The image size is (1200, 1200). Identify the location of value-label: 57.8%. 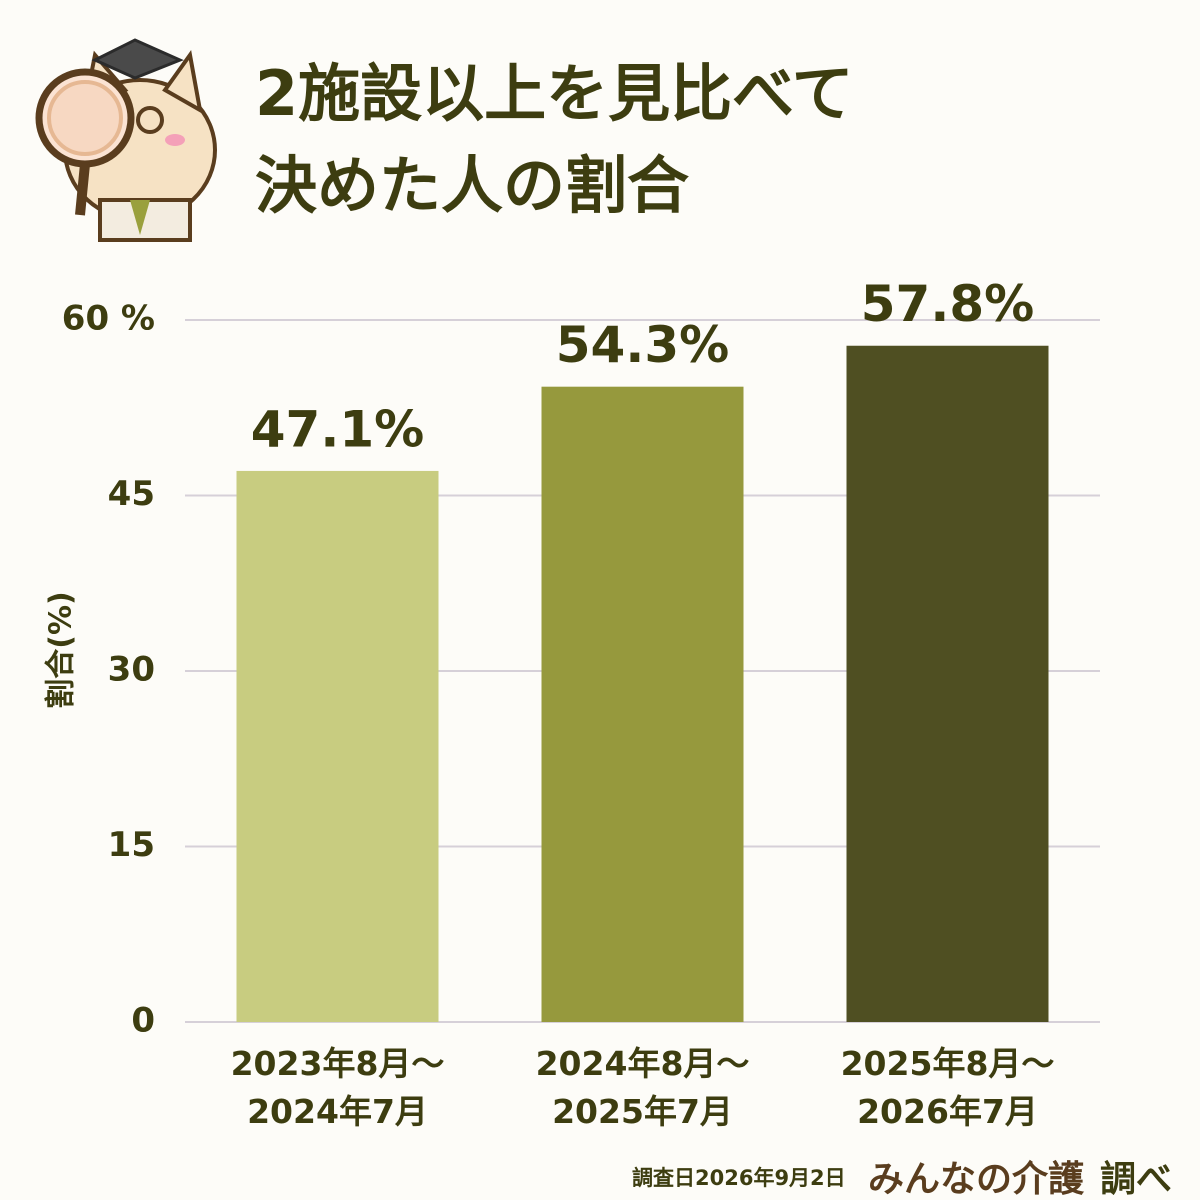
(947, 304).